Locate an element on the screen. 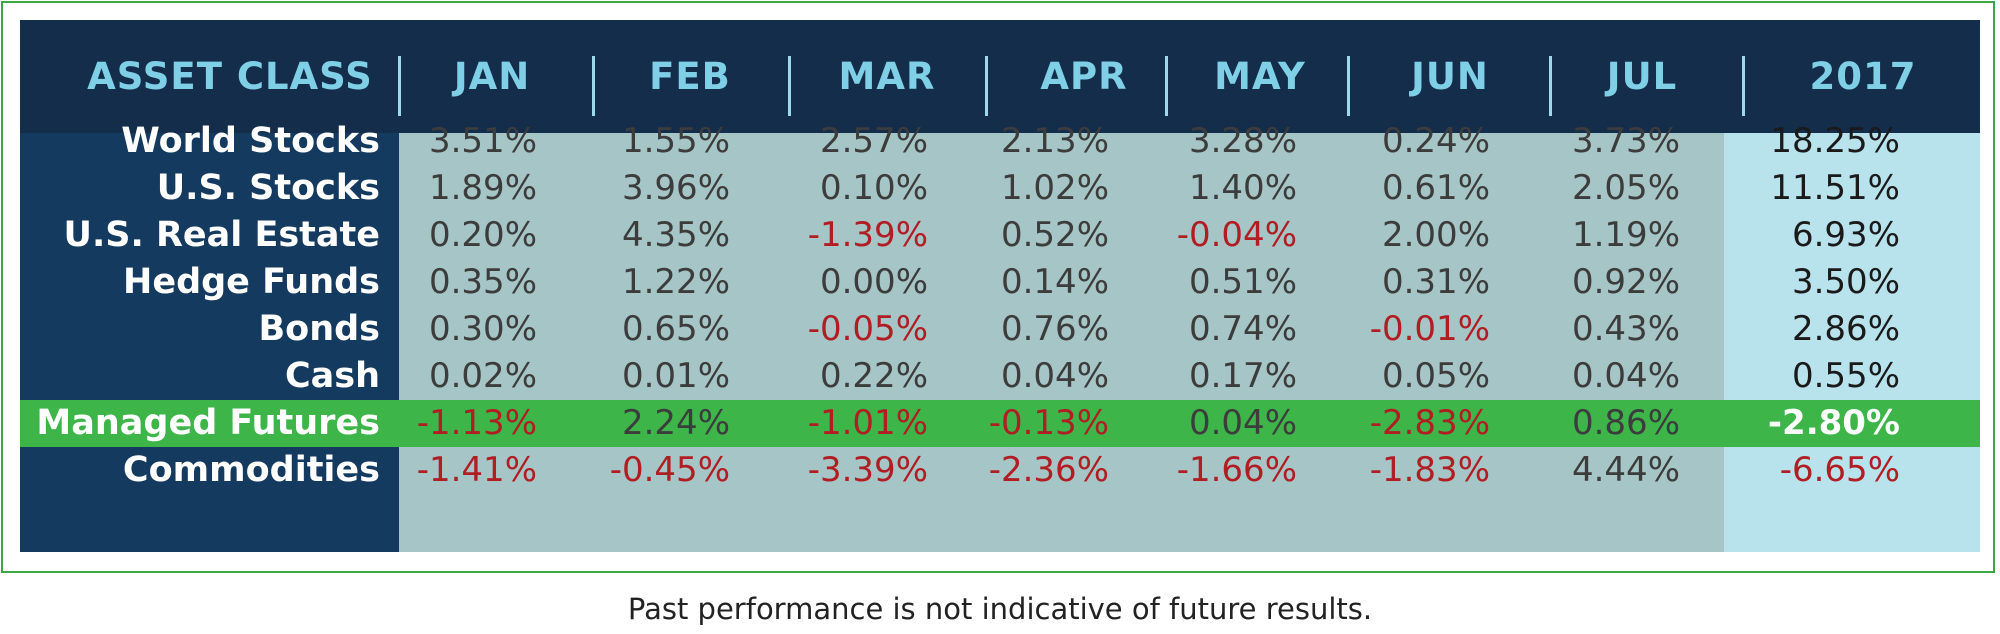  column-header-mar: MAR is located at coordinates (887, 76).